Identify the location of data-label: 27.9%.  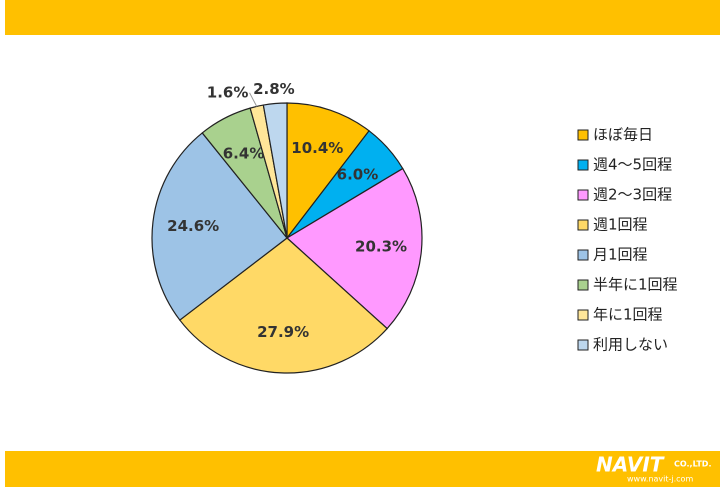
(283, 332).